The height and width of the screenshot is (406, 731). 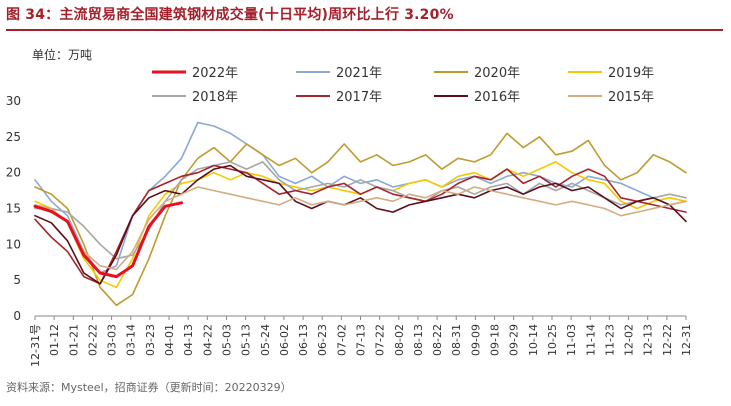 What do you see at coordinates (17, 280) in the screenshot?
I see `y-tick-label: 5` at bounding box center [17, 280].